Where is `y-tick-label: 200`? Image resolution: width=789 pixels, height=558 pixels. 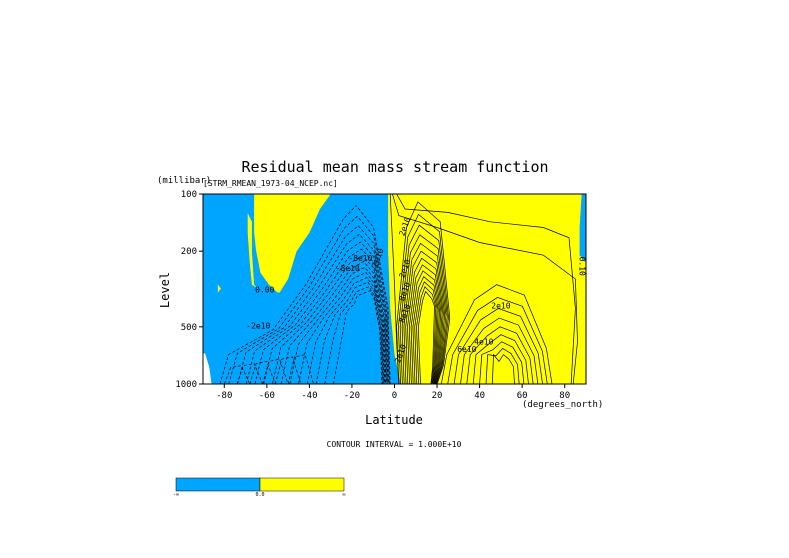 y-tick-label: 200 is located at coordinates (189, 252).